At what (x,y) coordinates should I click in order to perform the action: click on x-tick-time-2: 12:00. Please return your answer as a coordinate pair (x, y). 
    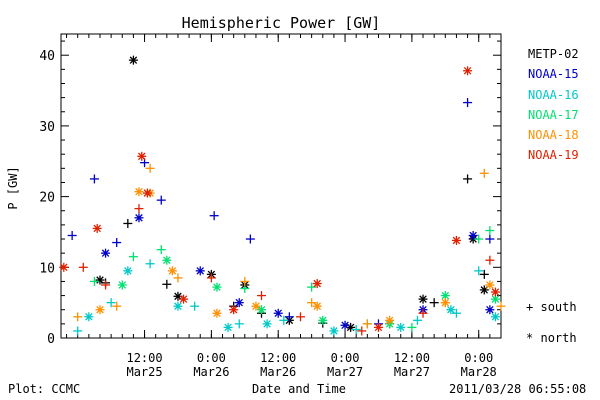
    Looking at the image, I should click on (278, 358).